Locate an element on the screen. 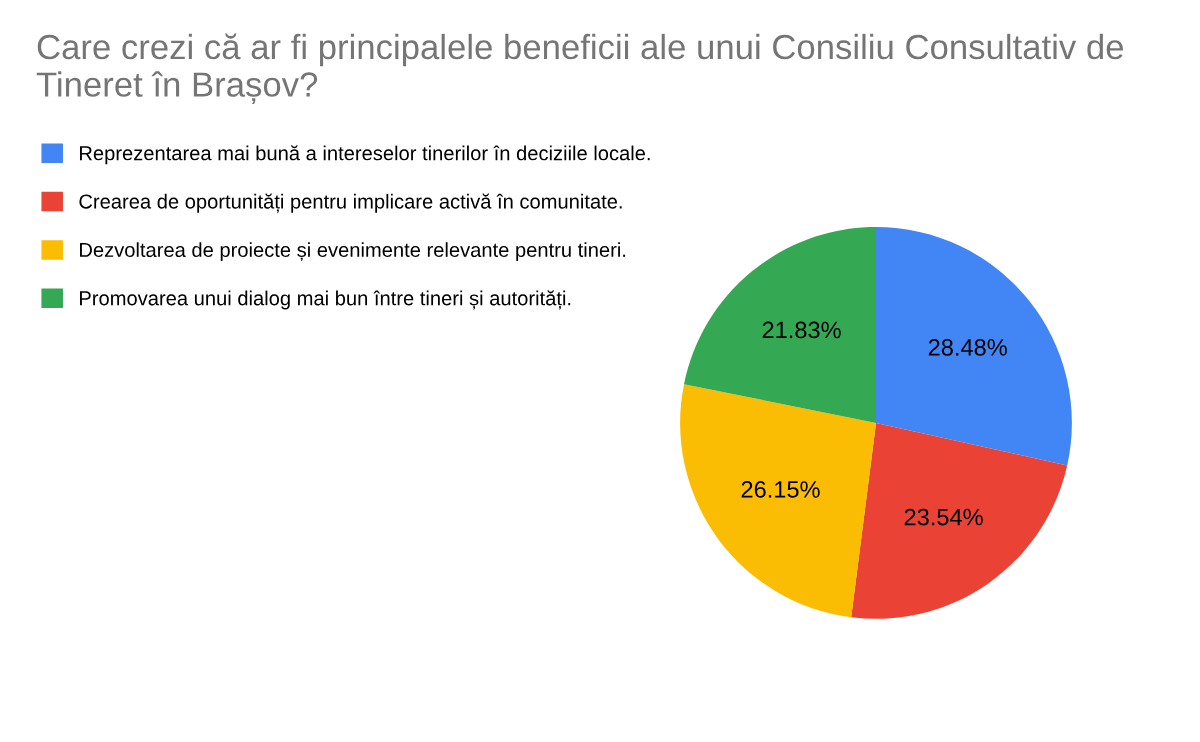 The image size is (1200, 742). data-label: 23.54% is located at coordinates (943, 517).